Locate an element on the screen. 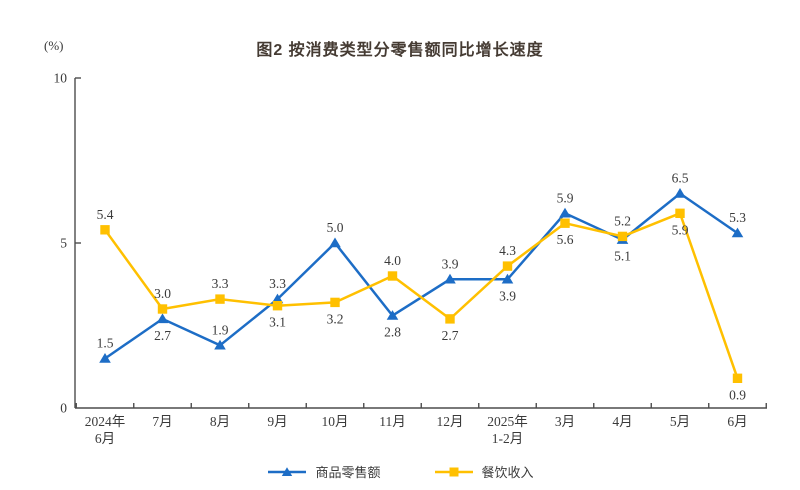 This screenshot has height=490, width=800. x-tick-label: 3月 is located at coordinates (565, 421).